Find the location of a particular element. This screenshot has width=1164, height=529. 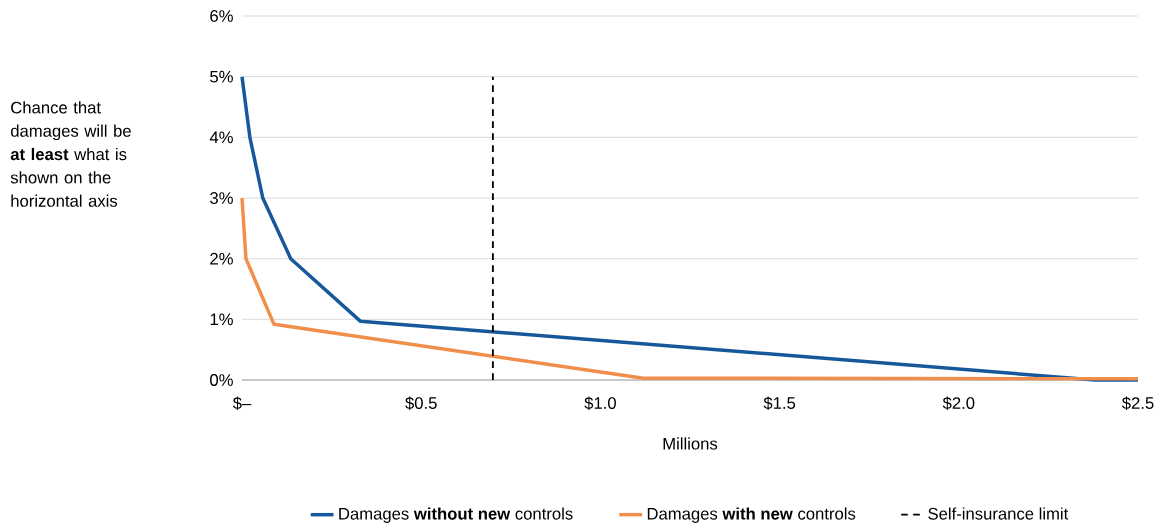

y-tick-label: 5% is located at coordinates (221, 76).